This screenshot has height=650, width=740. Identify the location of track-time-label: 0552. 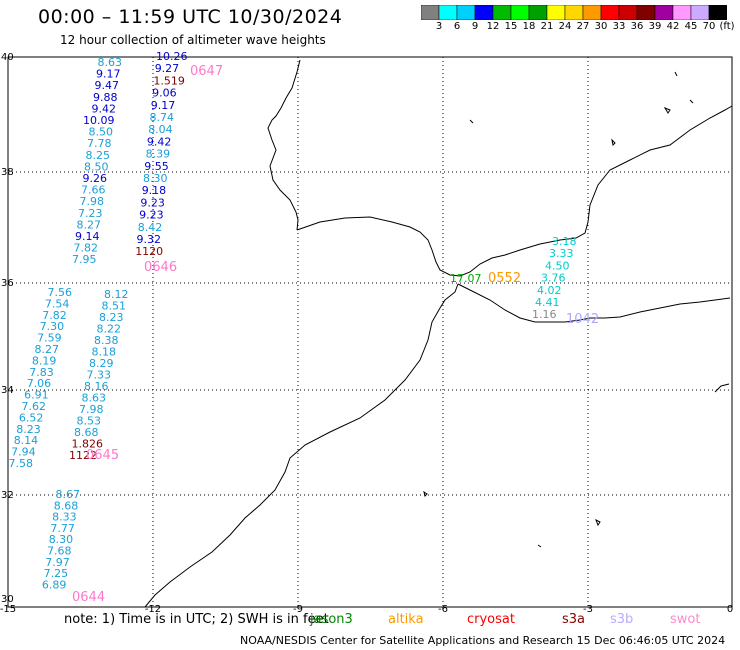
(504, 278).